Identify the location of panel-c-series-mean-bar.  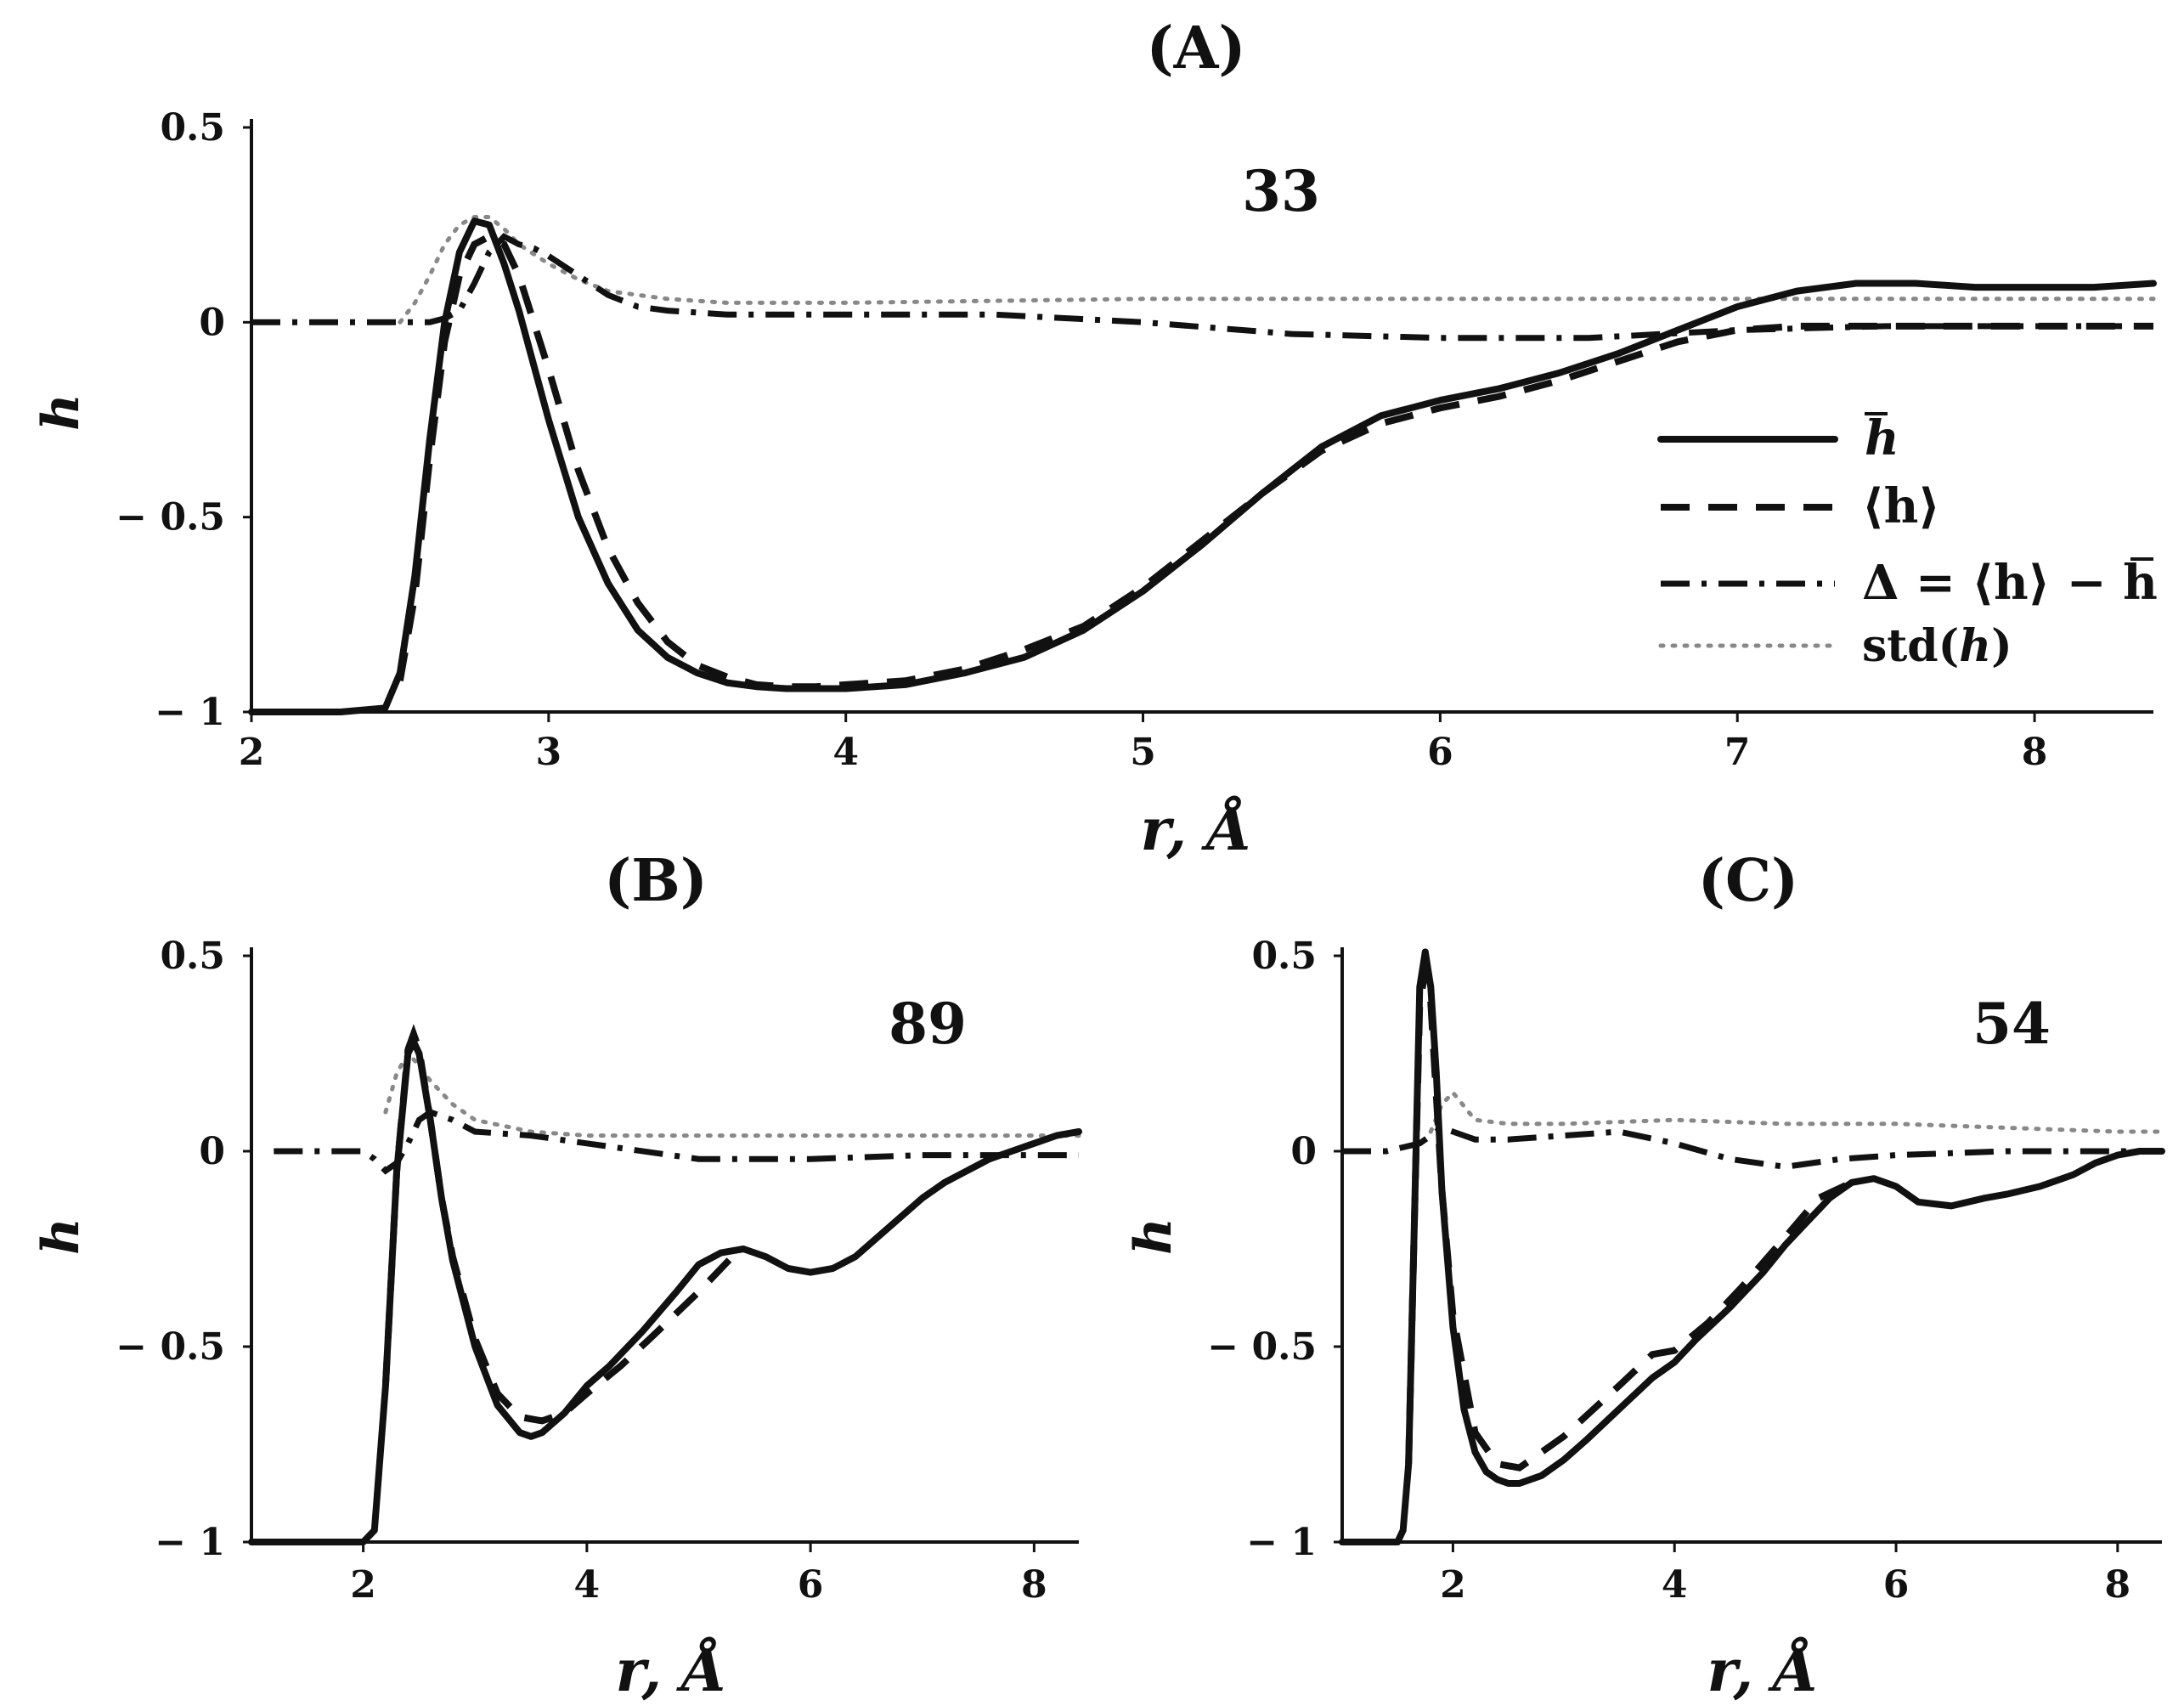
(1752, 1247).